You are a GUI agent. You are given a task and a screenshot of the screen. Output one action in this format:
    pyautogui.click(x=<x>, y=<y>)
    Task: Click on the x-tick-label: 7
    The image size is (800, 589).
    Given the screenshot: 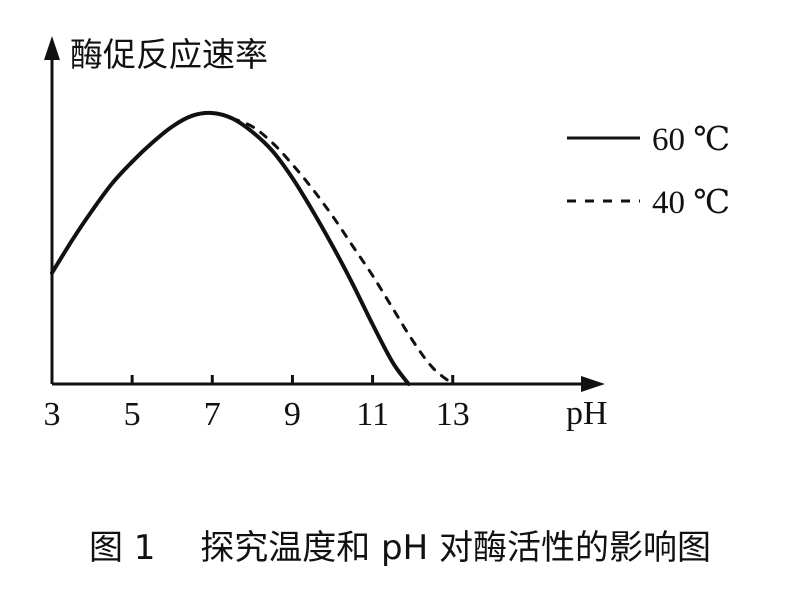 What is the action you would take?
    pyautogui.click(x=212, y=414)
    